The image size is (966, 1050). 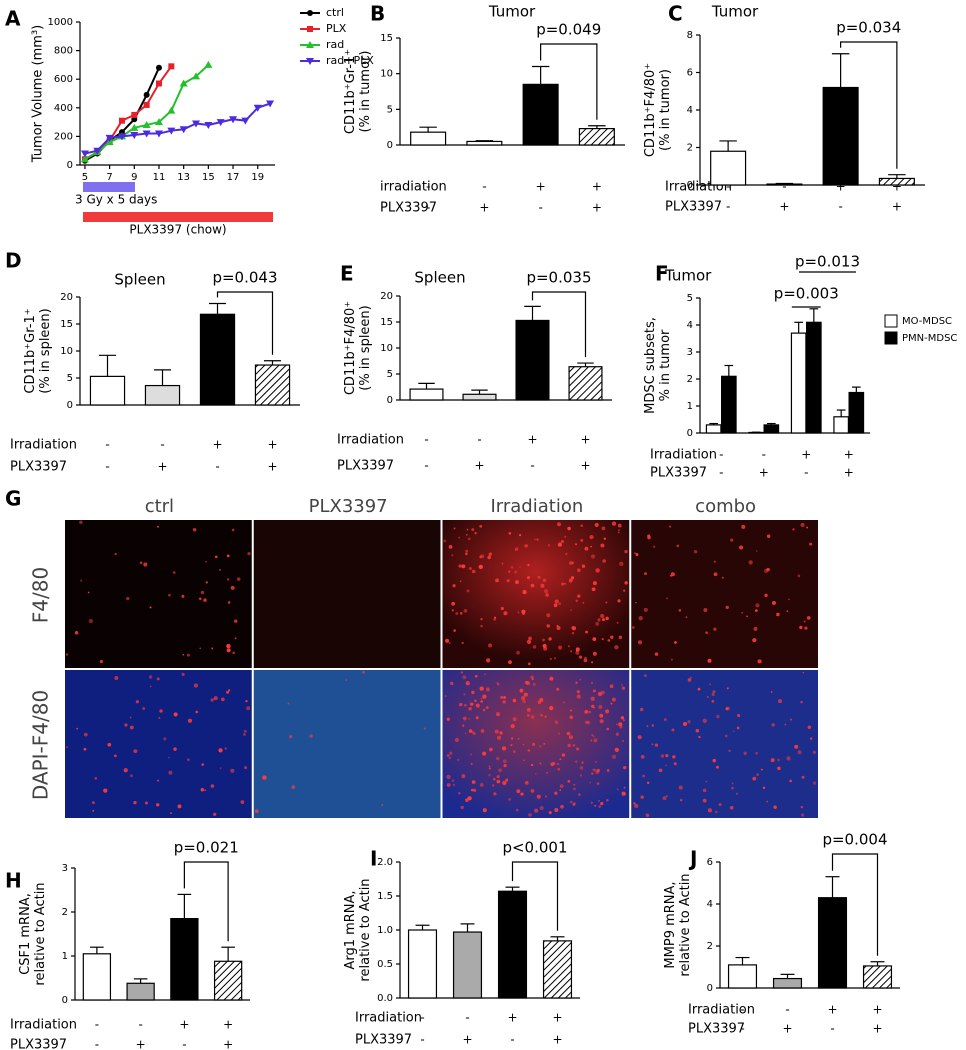 What do you see at coordinates (675, 14) in the screenshot?
I see `panel-letter: C` at bounding box center [675, 14].